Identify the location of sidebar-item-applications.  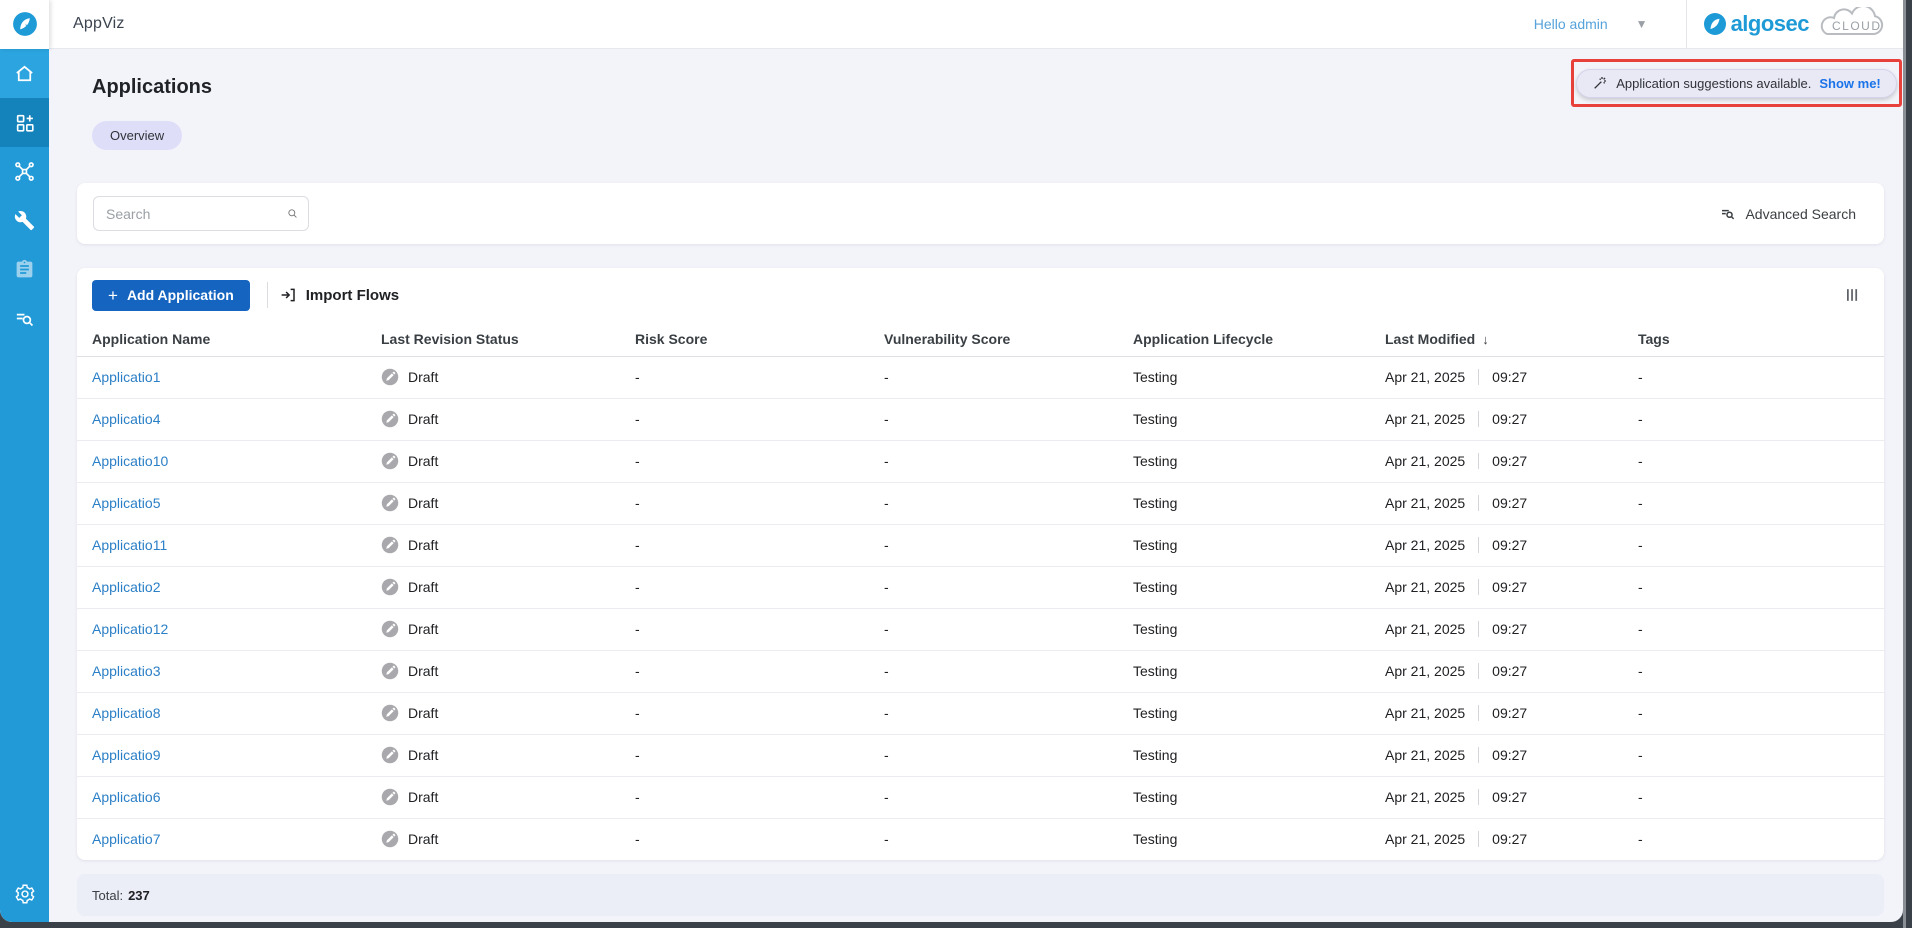
(24, 122).